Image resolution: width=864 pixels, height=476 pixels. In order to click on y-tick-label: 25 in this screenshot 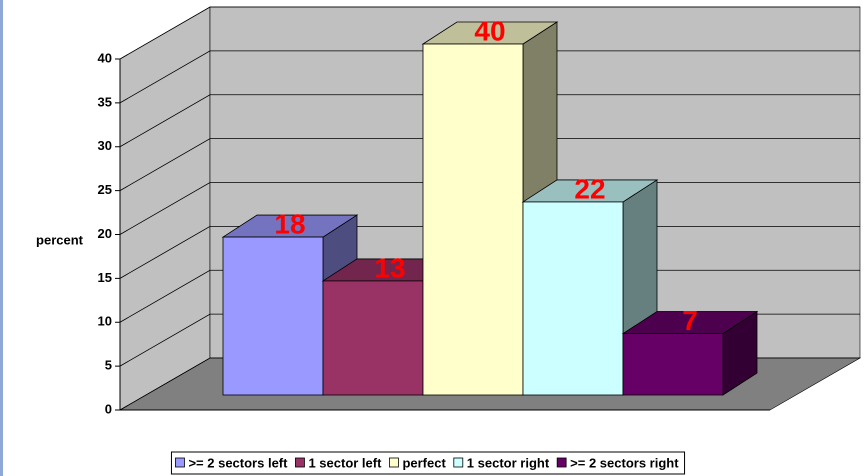, I will do `click(105, 189)`.